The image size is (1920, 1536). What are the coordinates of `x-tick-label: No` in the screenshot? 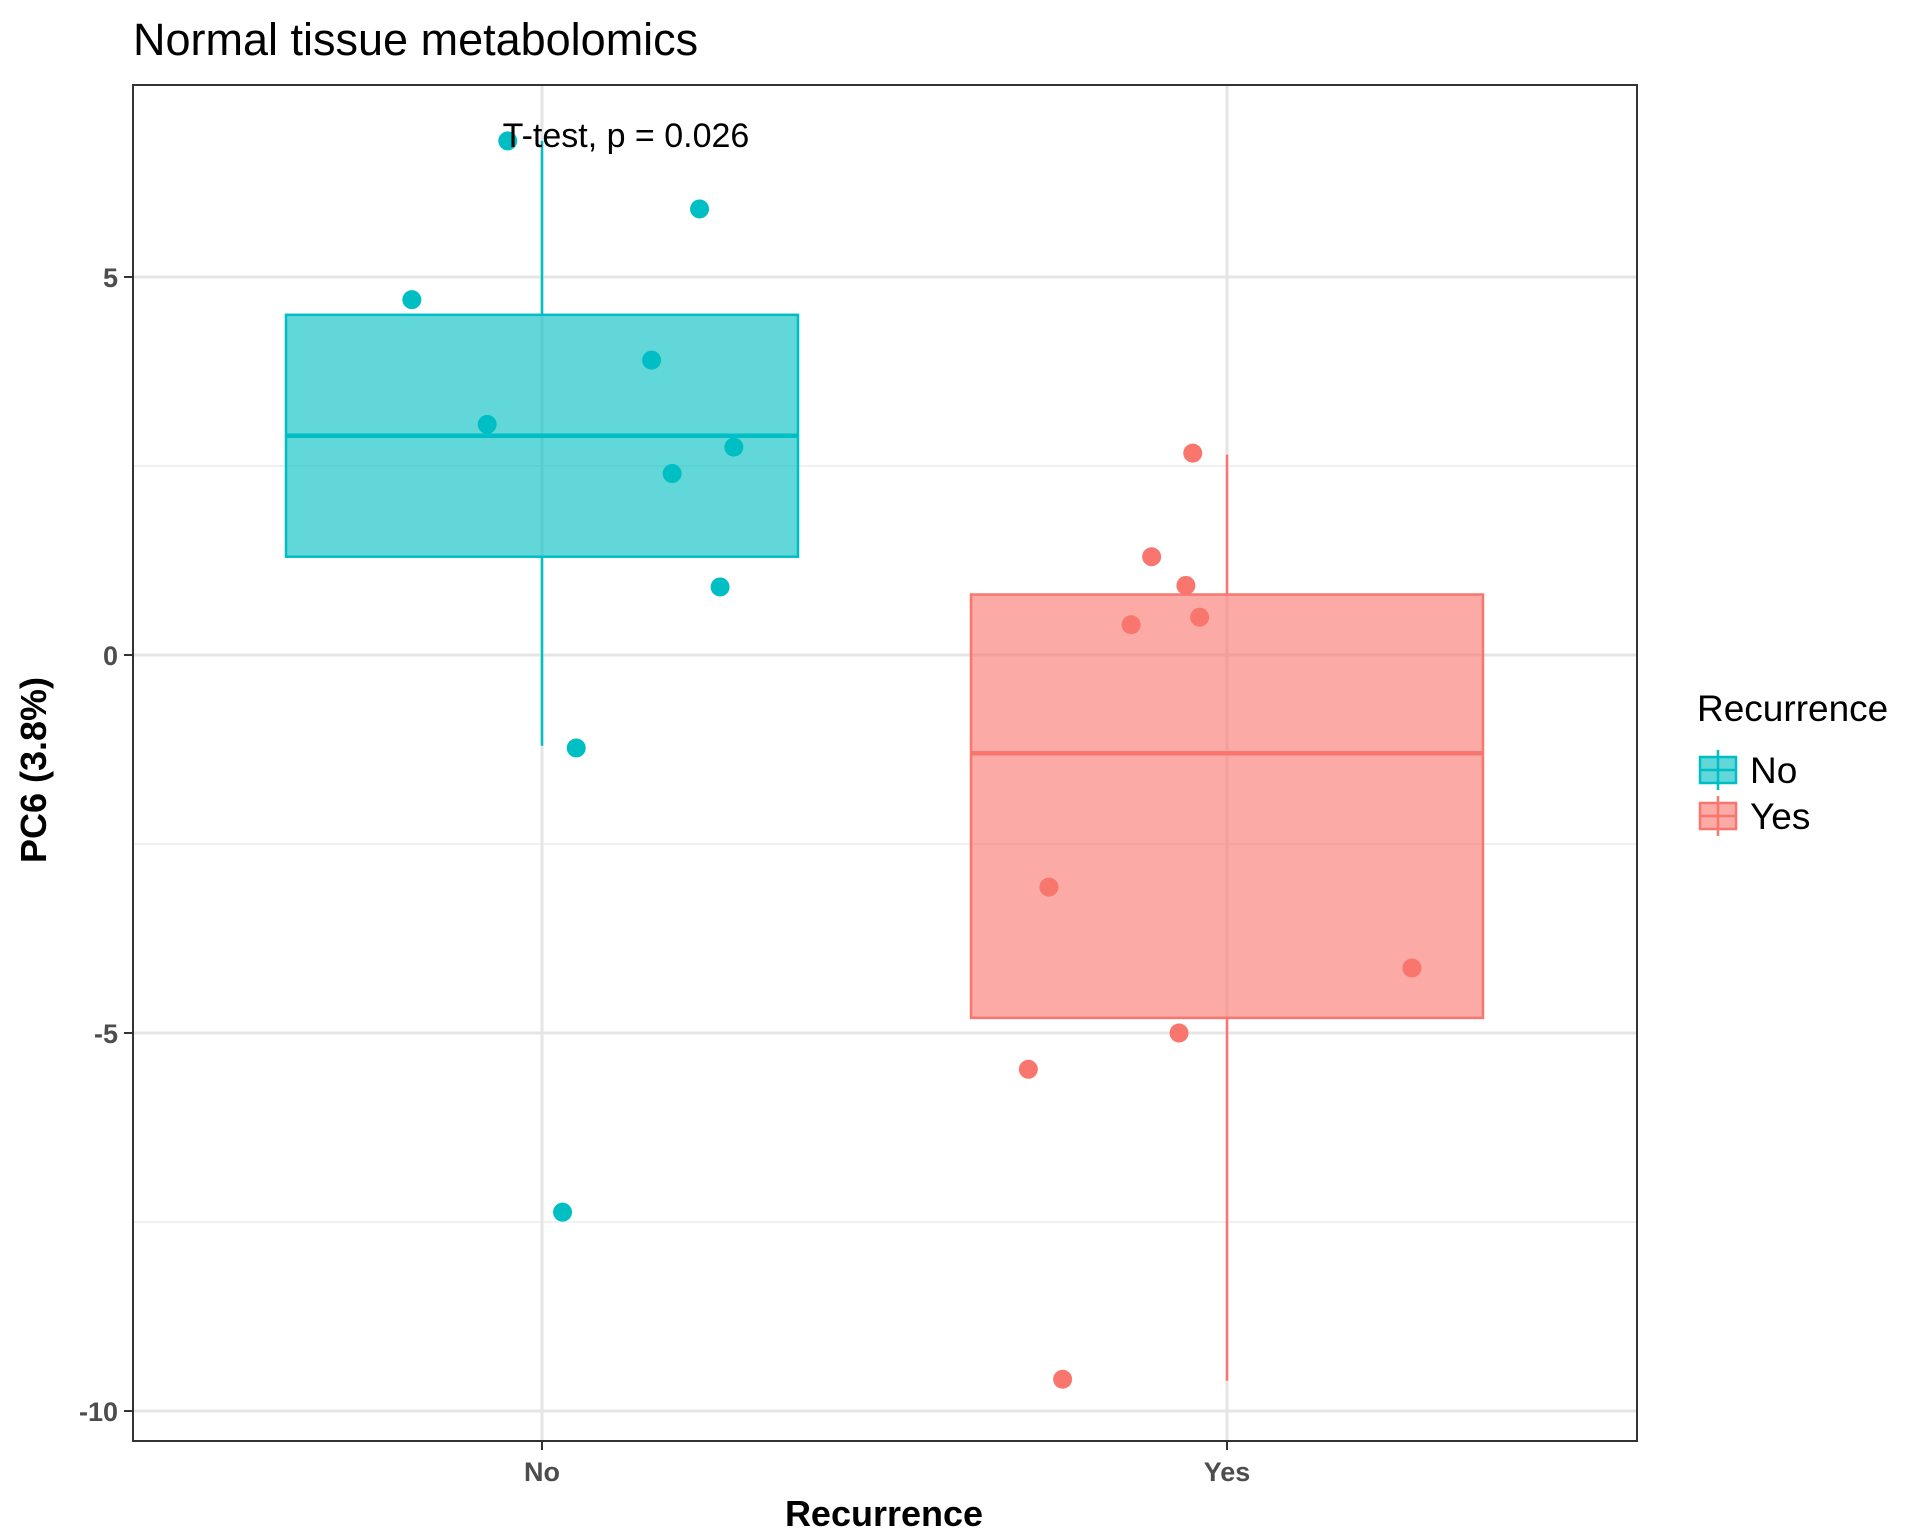 It's located at (542, 1472).